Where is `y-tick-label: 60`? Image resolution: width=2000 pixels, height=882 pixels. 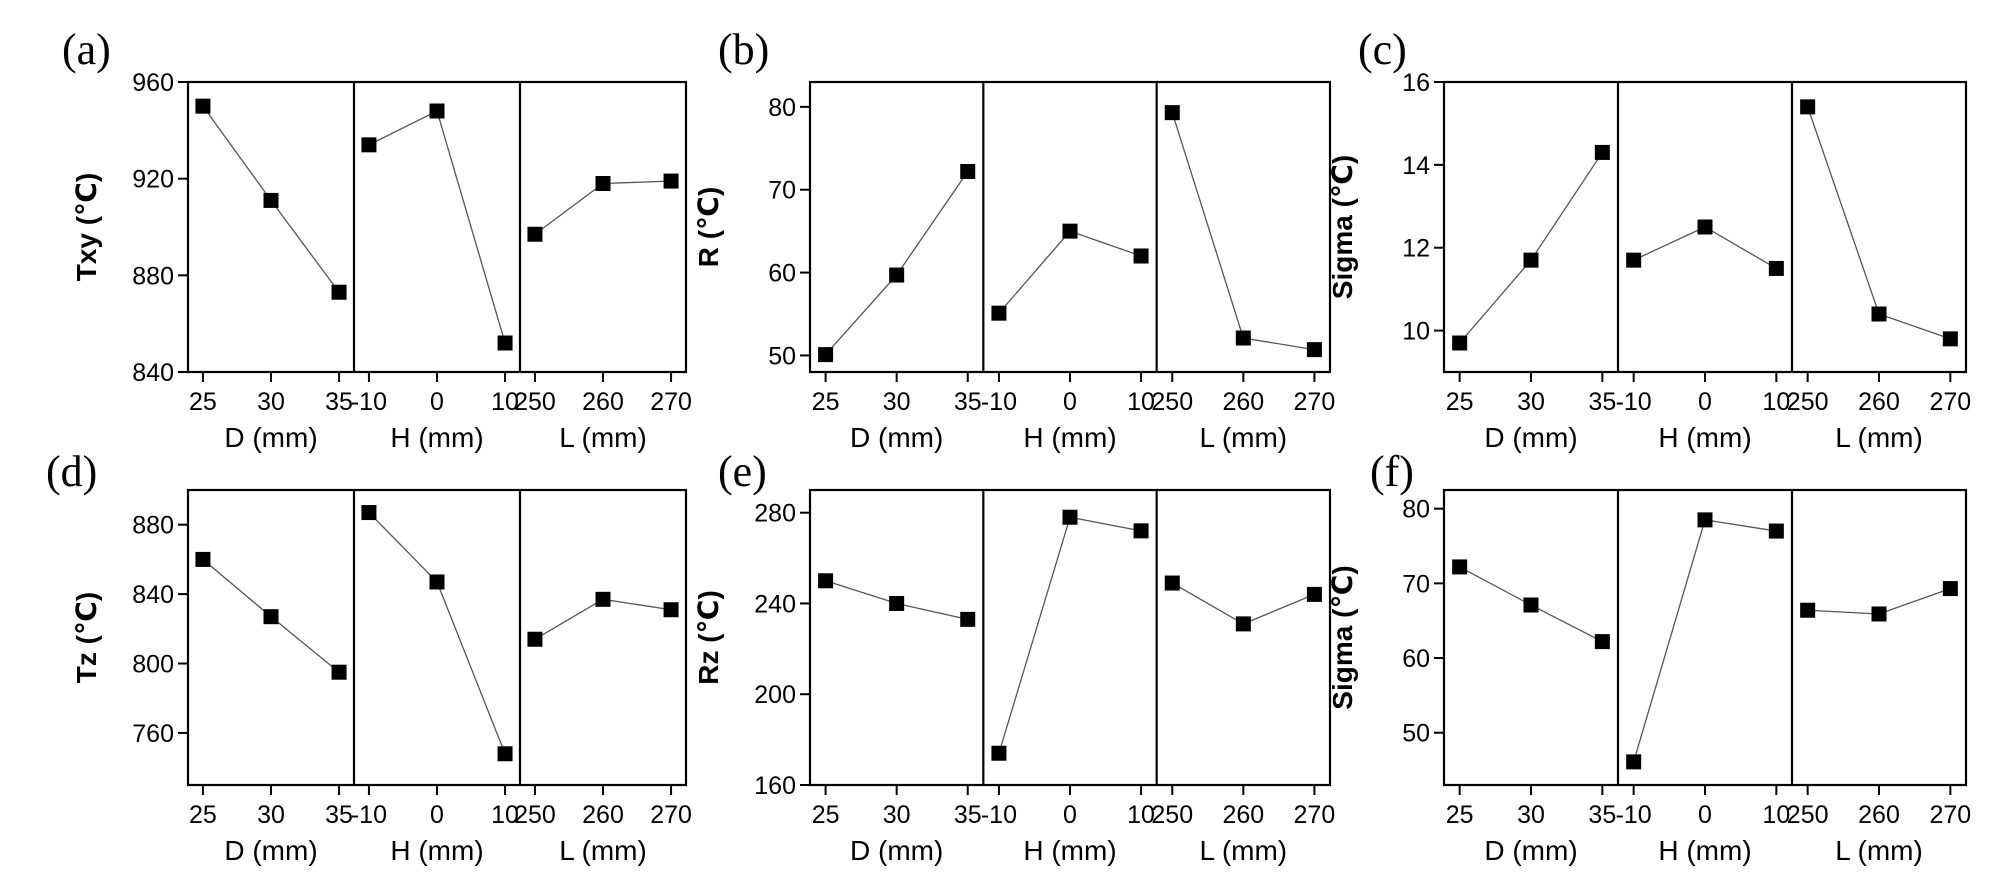 y-tick-label: 60 is located at coordinates (782, 274).